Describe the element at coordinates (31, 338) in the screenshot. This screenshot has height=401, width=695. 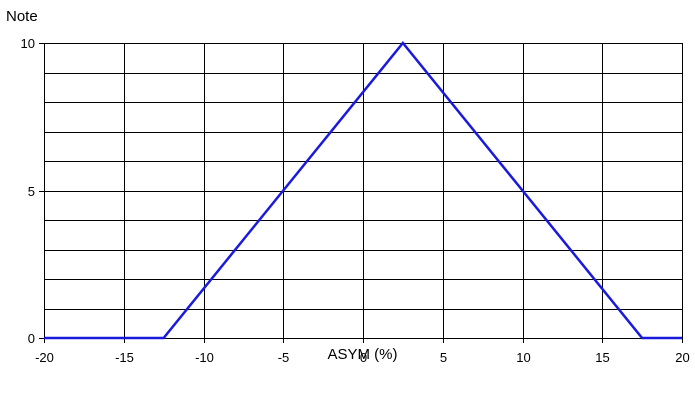
I see `y-tick-label: 0` at that location.